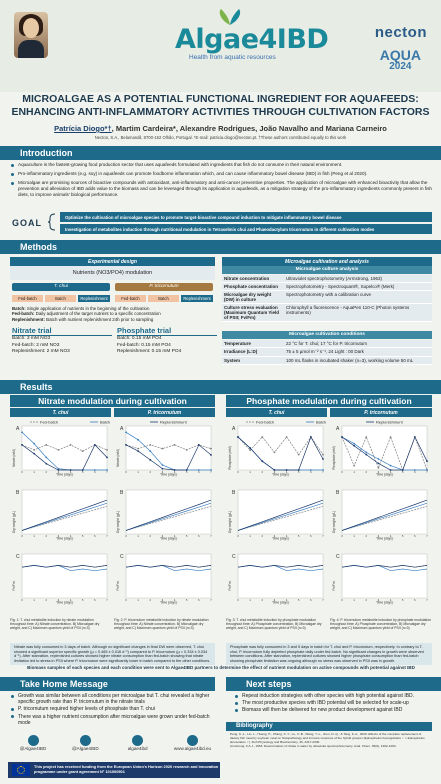  I want to click on nitrate-trial-title: Nitrate trial, so click(62, 331).